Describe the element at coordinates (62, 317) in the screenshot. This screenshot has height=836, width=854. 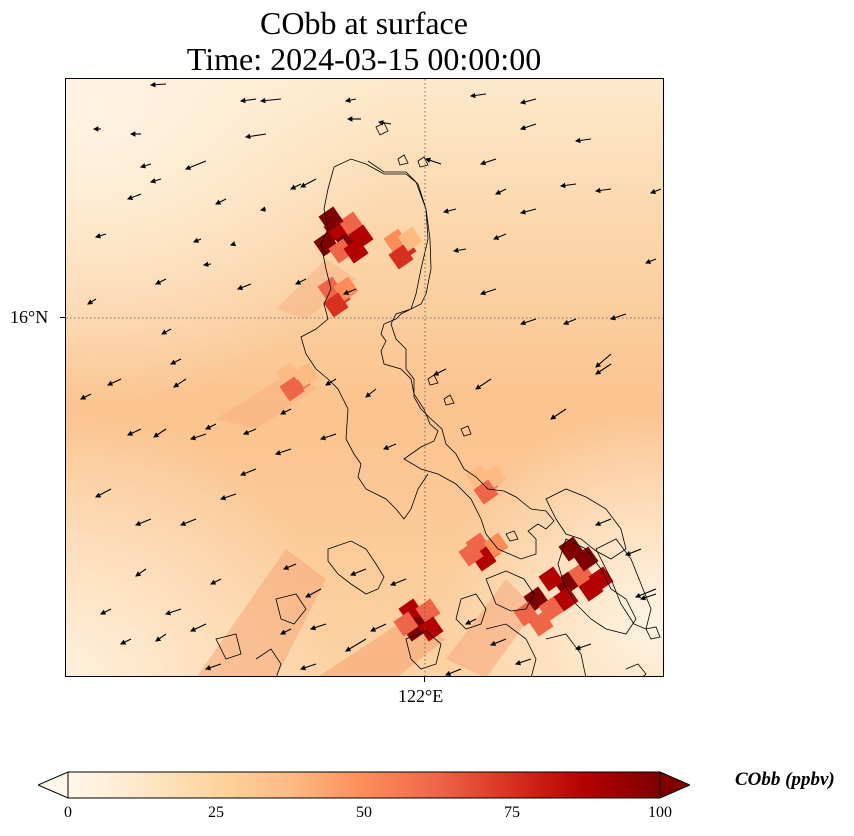
I see `lat-tick-mark` at that location.